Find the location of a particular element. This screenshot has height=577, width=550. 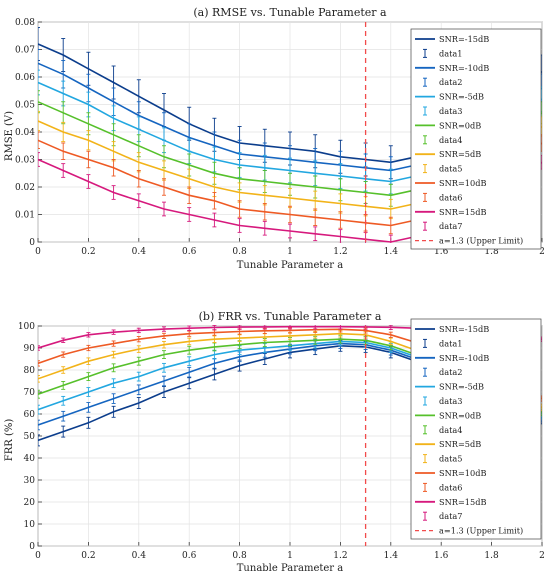

y-tick-label: 80 is located at coordinates (30, 371).